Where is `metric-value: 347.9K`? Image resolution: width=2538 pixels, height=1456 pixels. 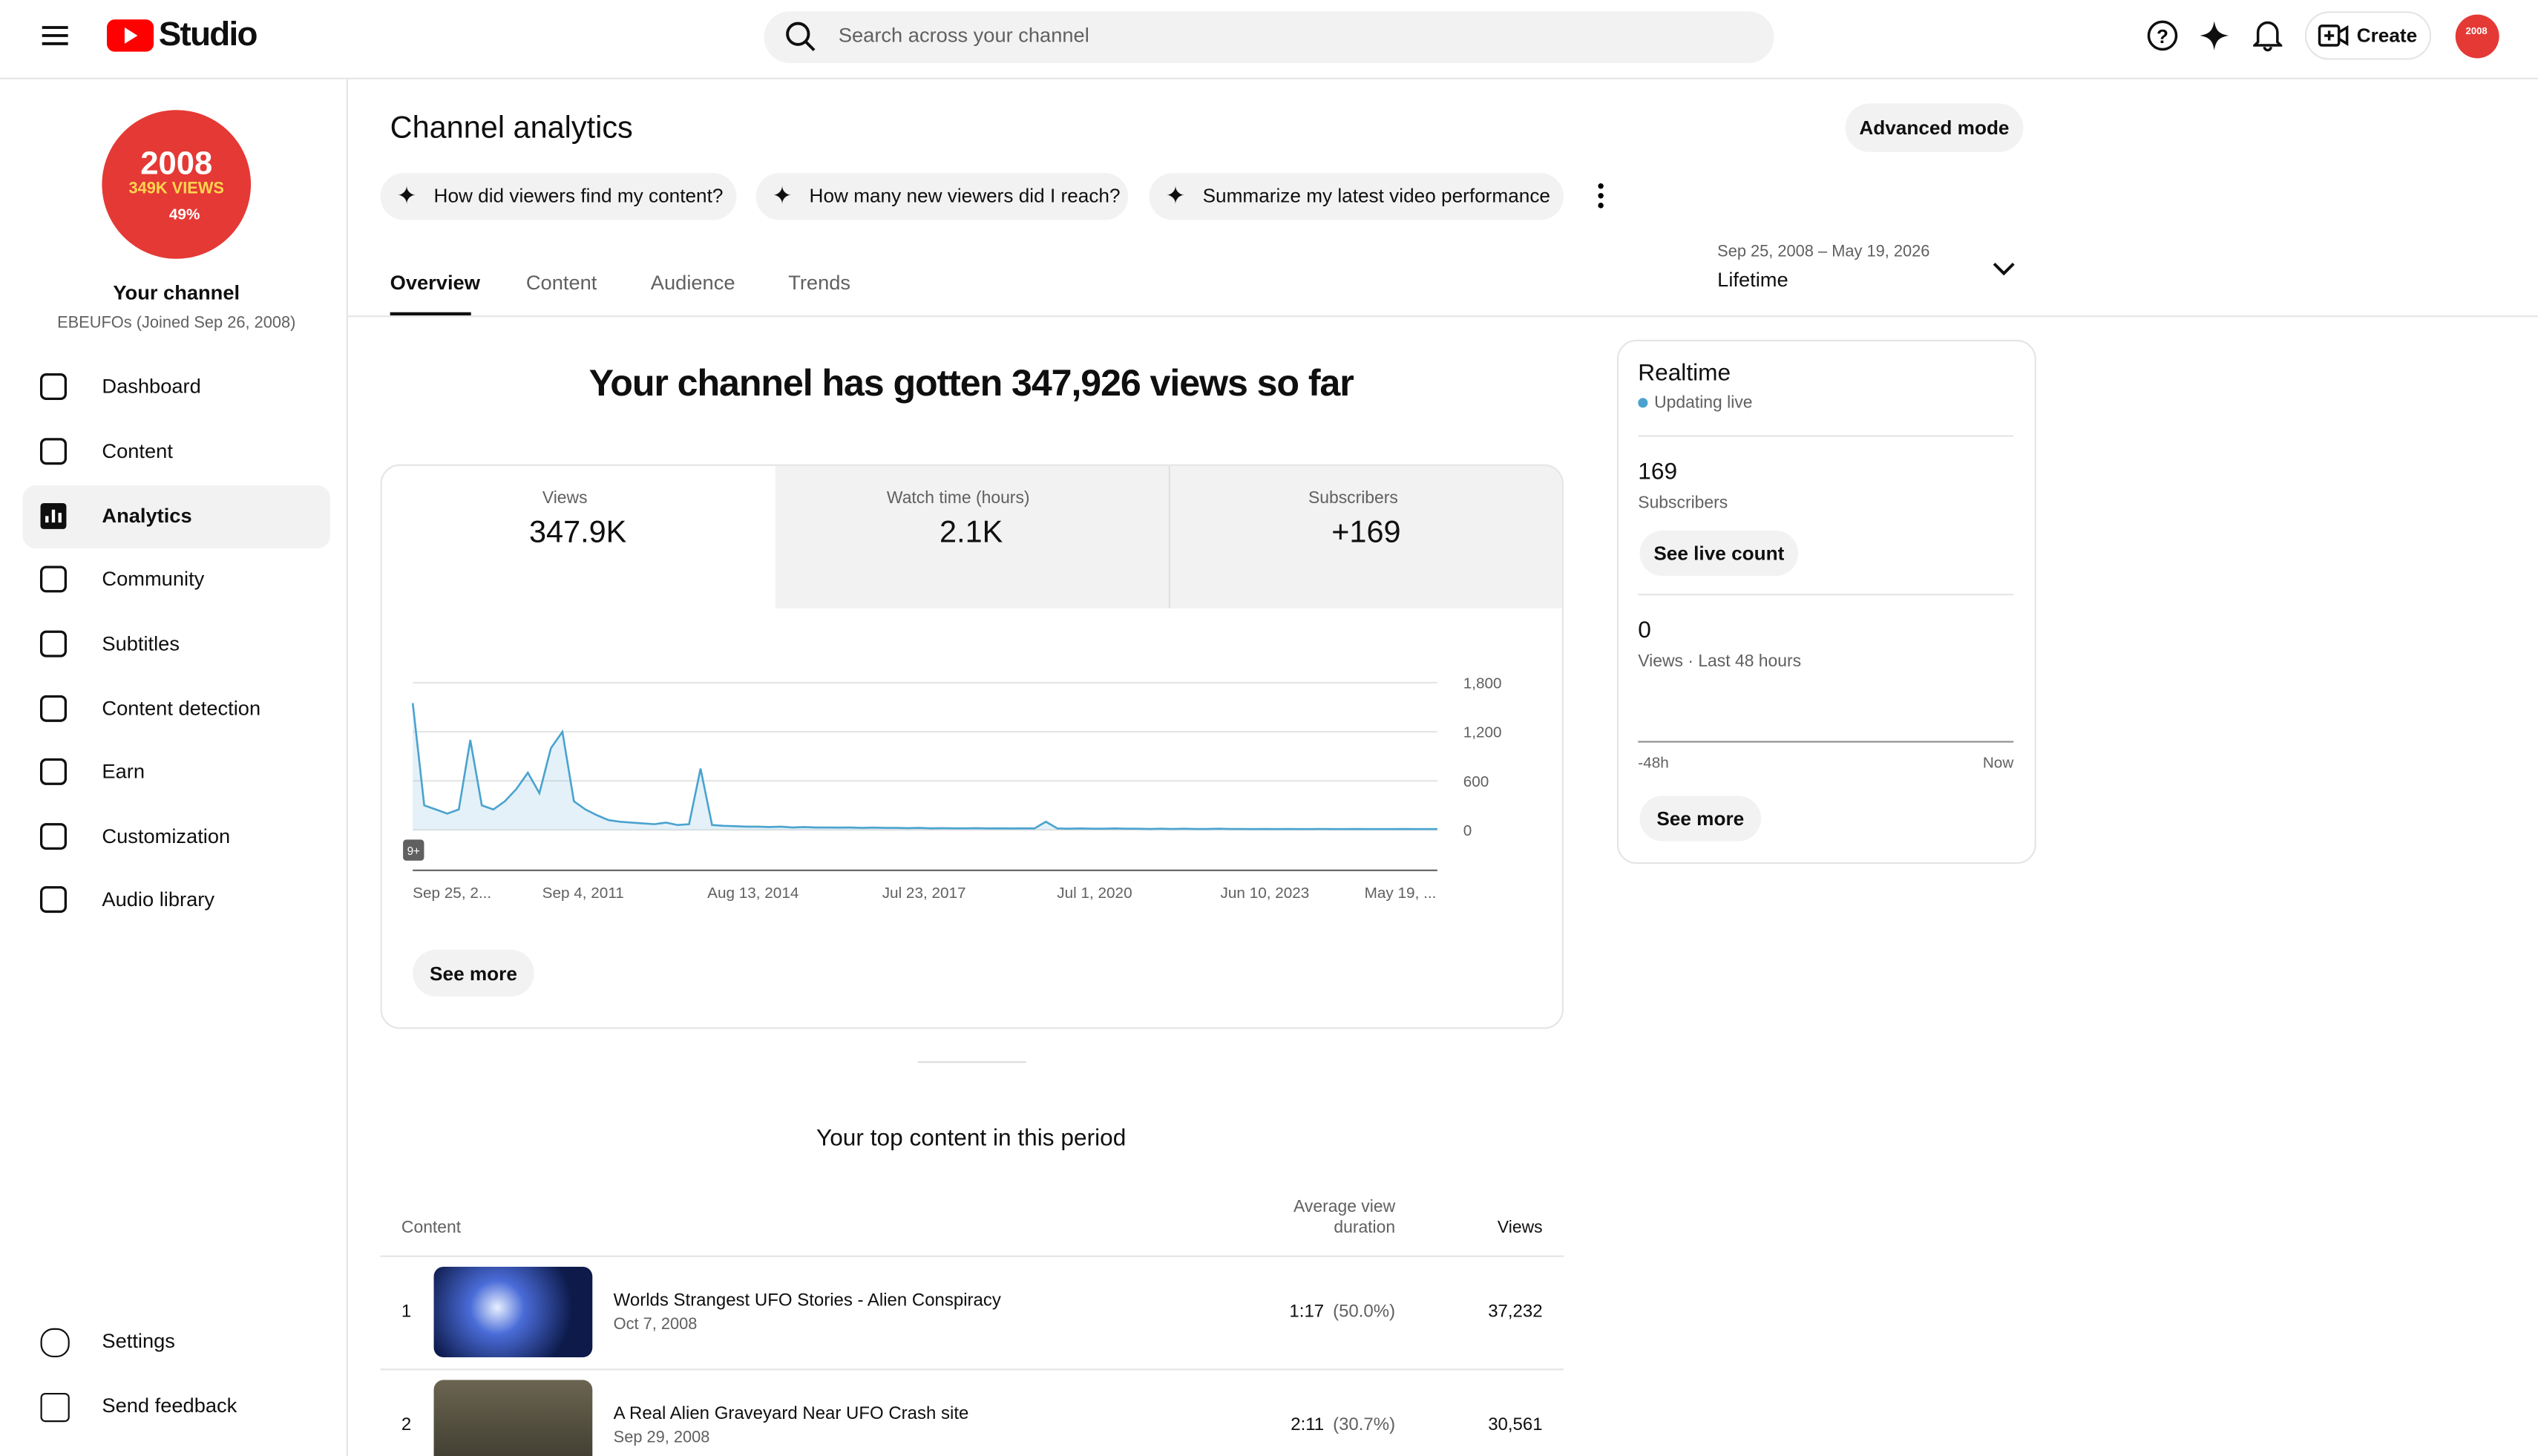
metric-value: 347.9K is located at coordinates (577, 533).